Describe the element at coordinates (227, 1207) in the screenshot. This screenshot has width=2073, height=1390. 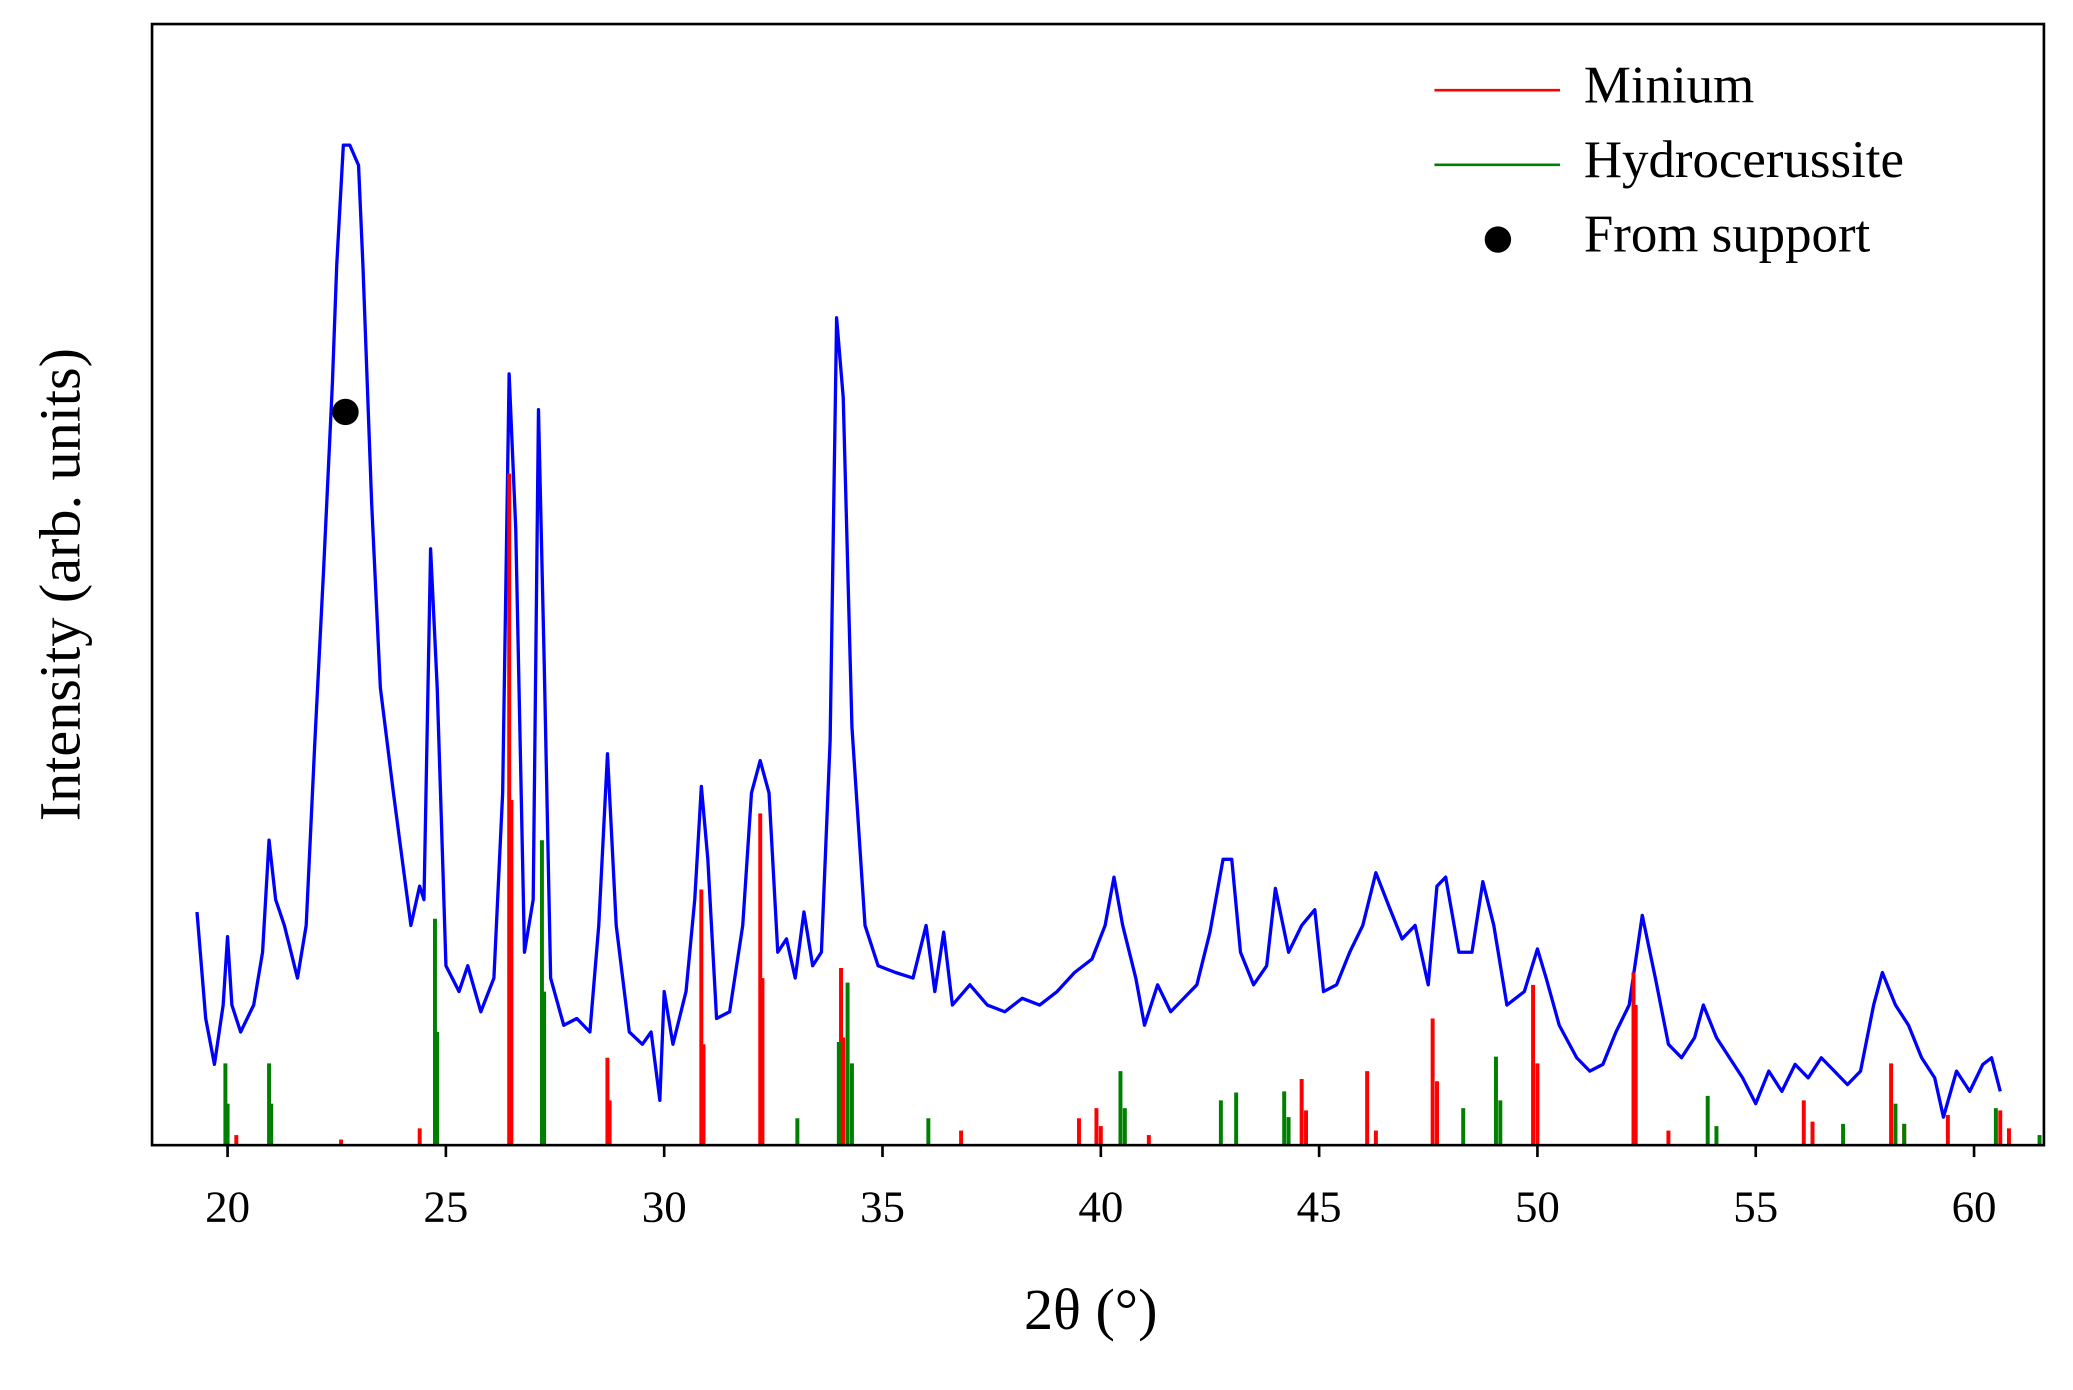
I see `x-tick-label: 20` at that location.